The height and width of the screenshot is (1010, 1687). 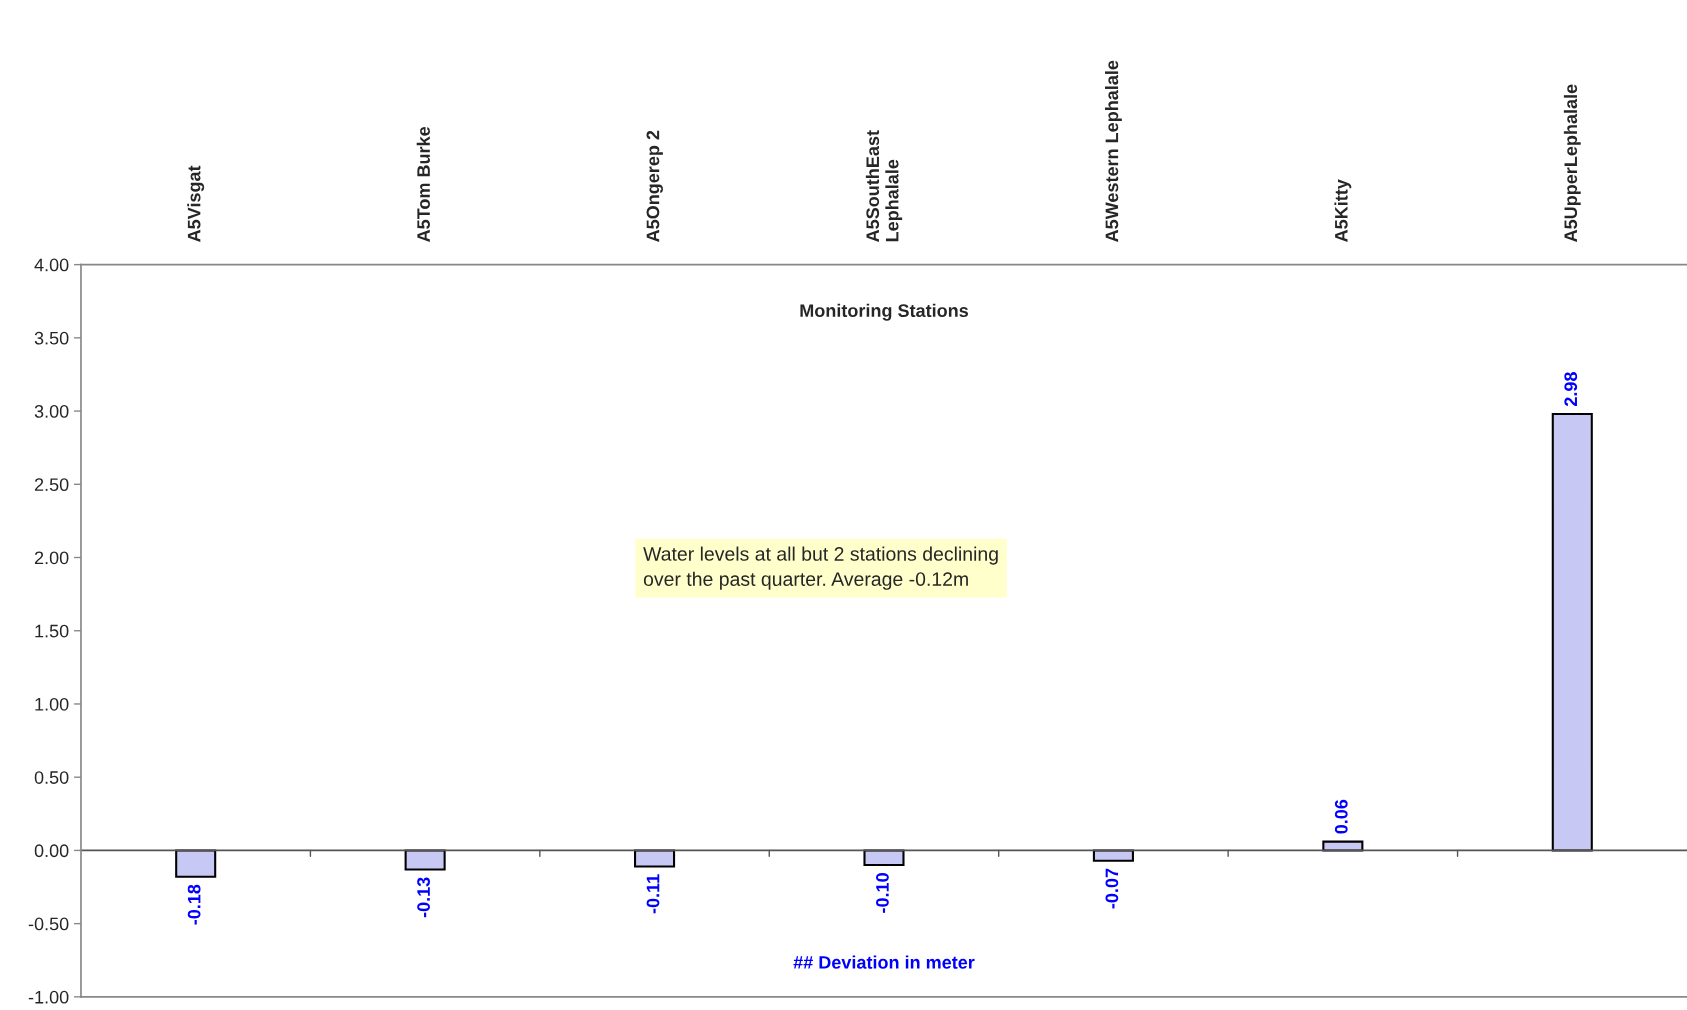 What do you see at coordinates (1343, 210) in the screenshot?
I see `x-tick-label: A5Kitty` at bounding box center [1343, 210].